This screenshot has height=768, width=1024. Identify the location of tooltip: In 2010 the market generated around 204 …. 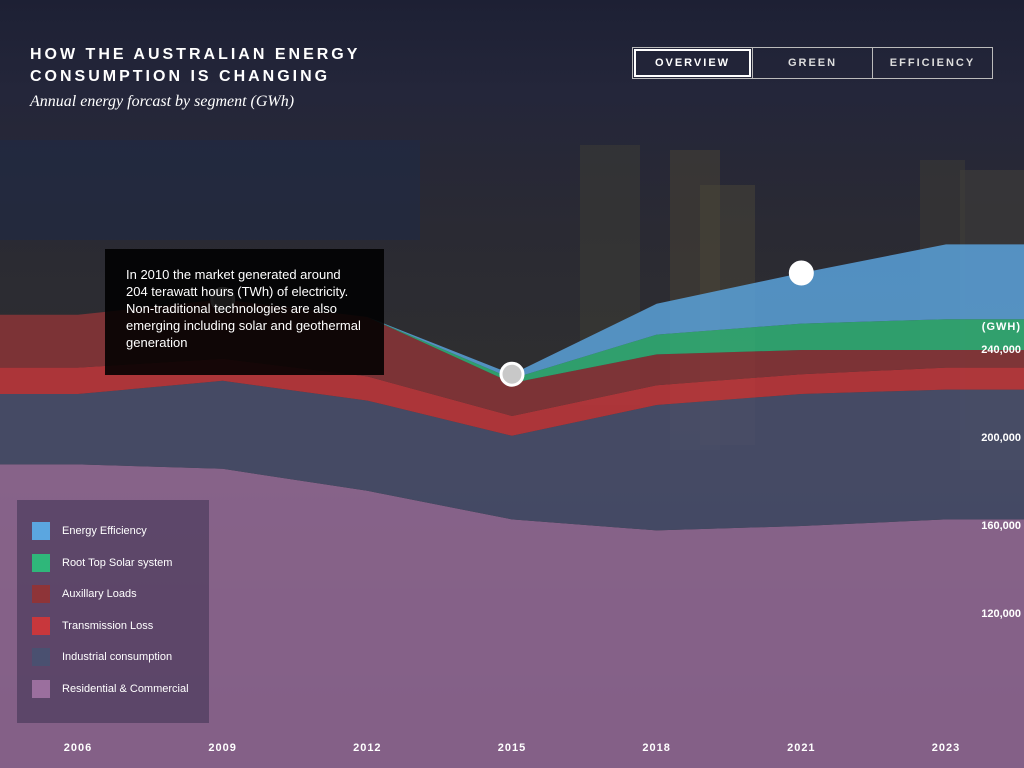
(244, 312).